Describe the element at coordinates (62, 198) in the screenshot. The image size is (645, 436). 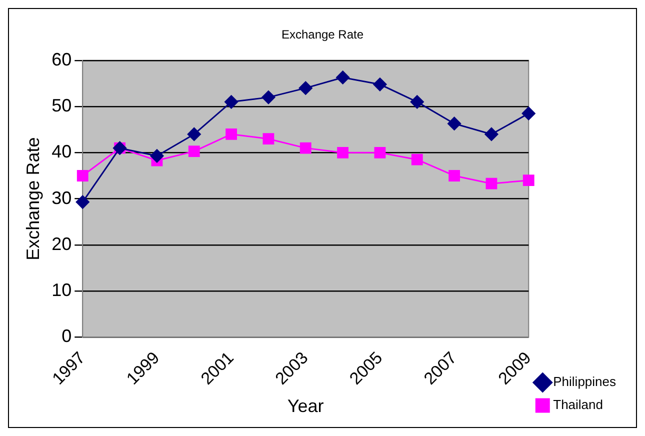
I see `y-tick-label: 30` at that location.